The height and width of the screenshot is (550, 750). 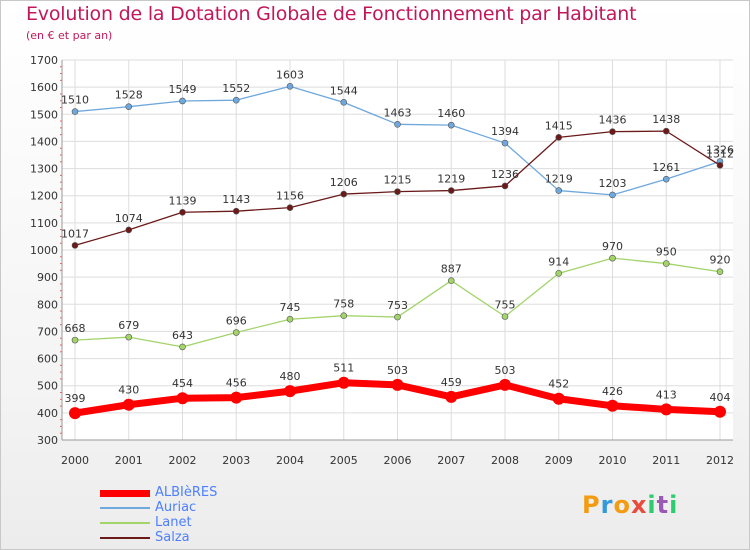 What do you see at coordinates (44, 223) in the screenshot?
I see `y-tick-label: 1100` at bounding box center [44, 223].